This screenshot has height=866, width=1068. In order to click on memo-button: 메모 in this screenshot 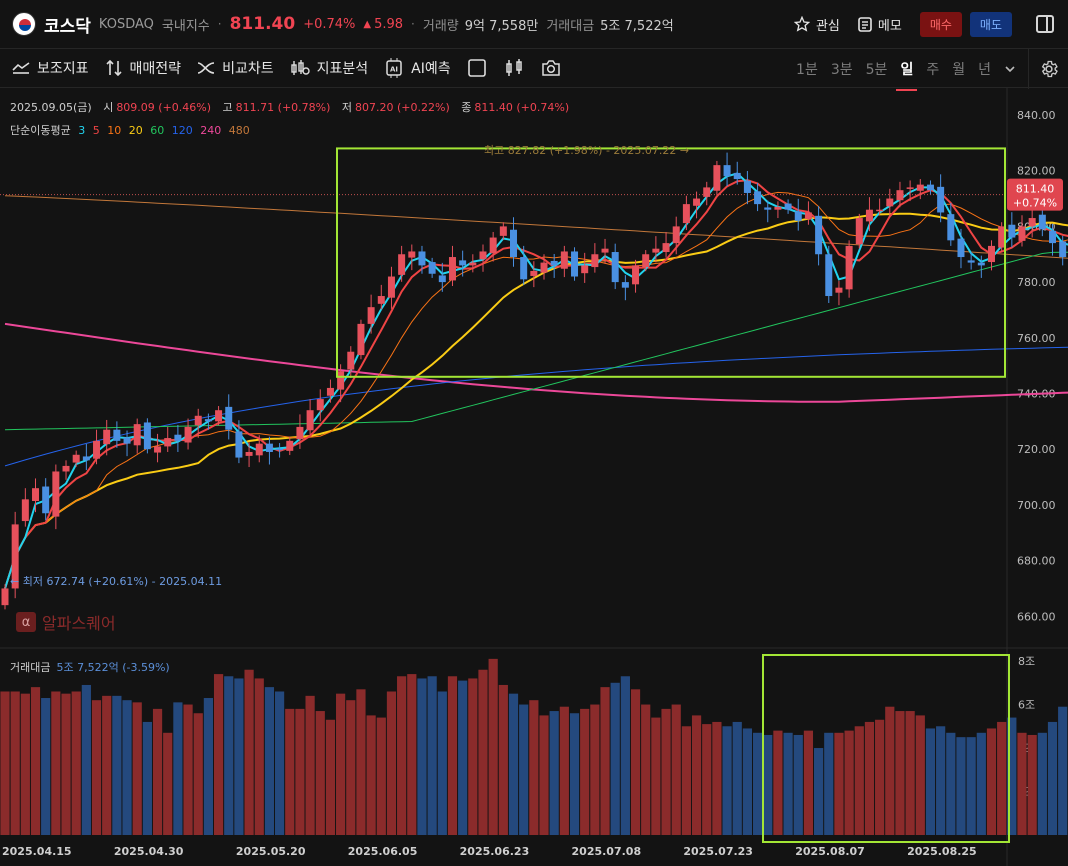, I will do `click(880, 24)`.